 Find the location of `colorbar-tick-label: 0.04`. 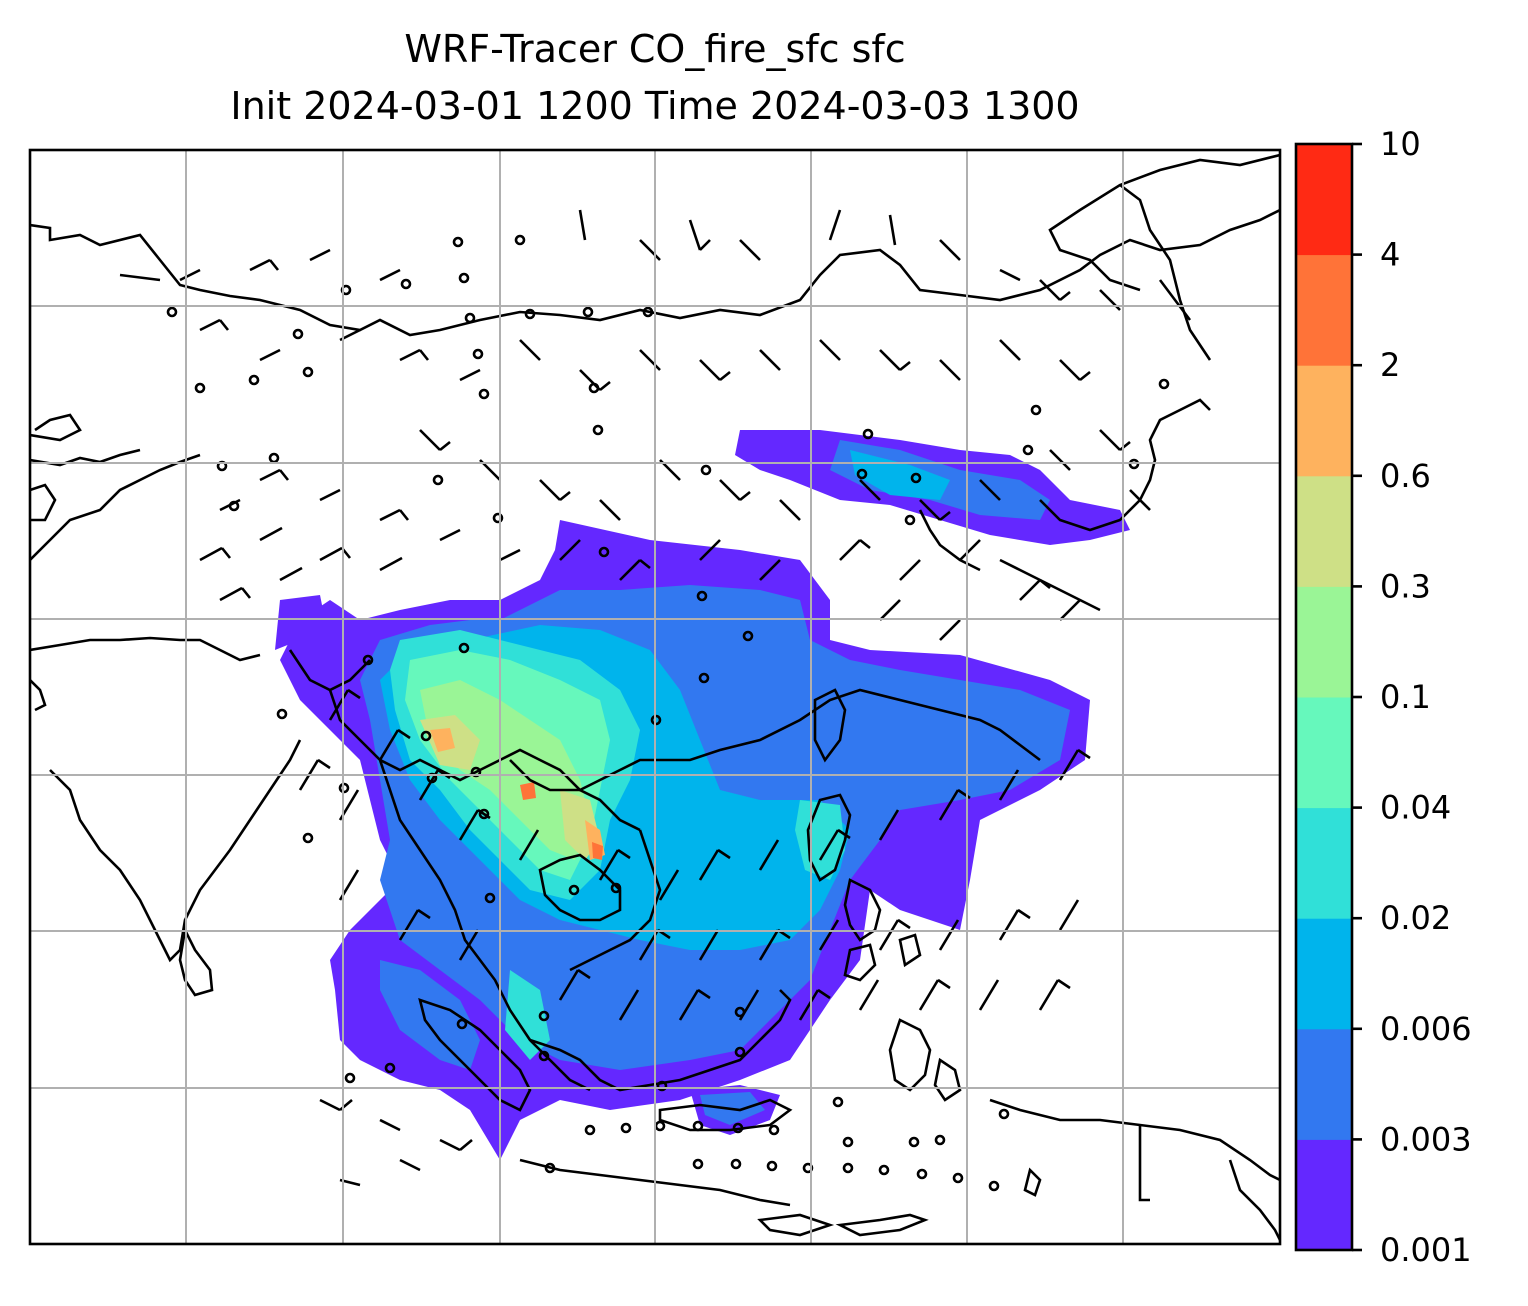

colorbar-tick-label: 0.04 is located at coordinates (1415, 808).